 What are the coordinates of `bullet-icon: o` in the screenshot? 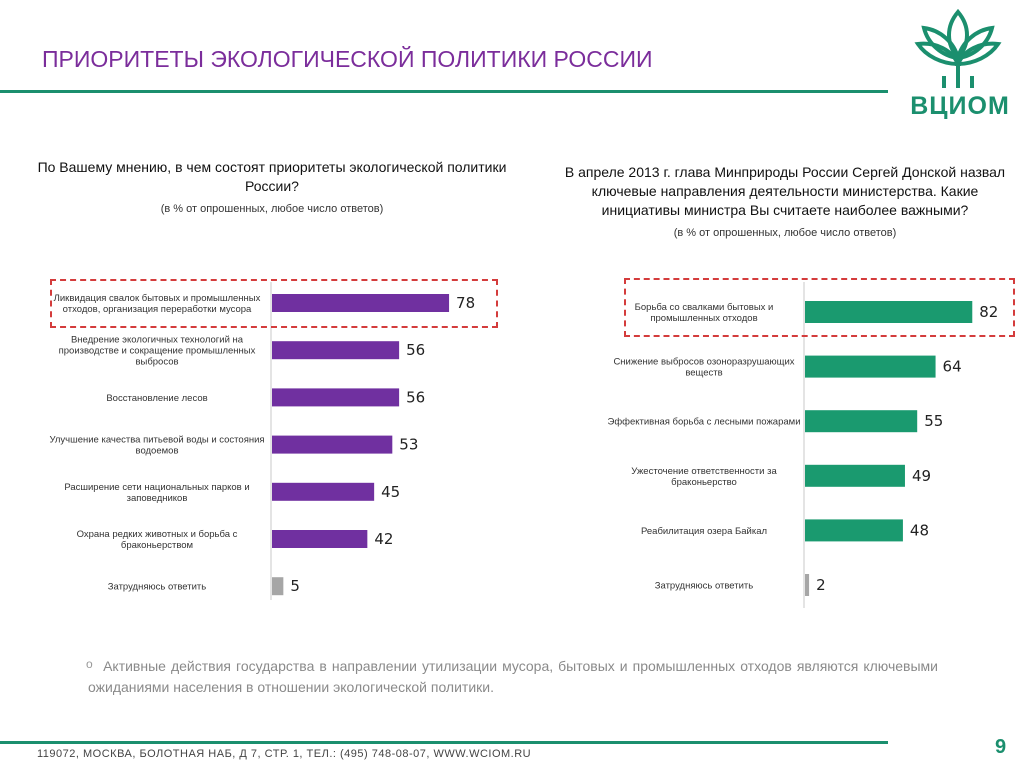 It's located at (89, 664).